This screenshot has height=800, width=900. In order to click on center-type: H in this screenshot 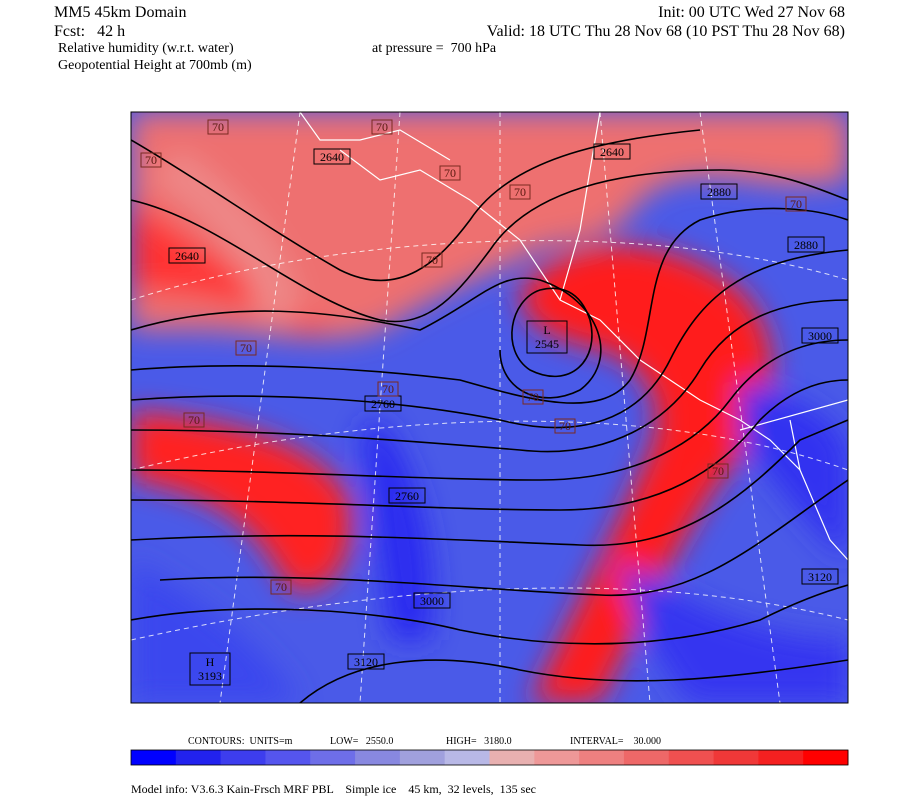, I will do `click(210, 662)`.